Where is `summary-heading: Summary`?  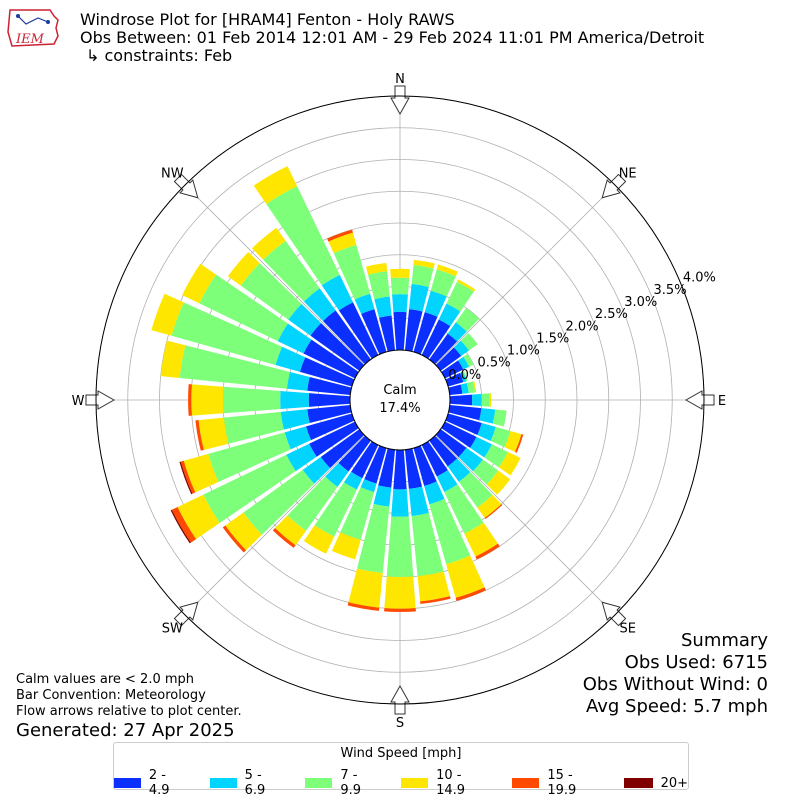
summary-heading: Summary is located at coordinates (724, 640).